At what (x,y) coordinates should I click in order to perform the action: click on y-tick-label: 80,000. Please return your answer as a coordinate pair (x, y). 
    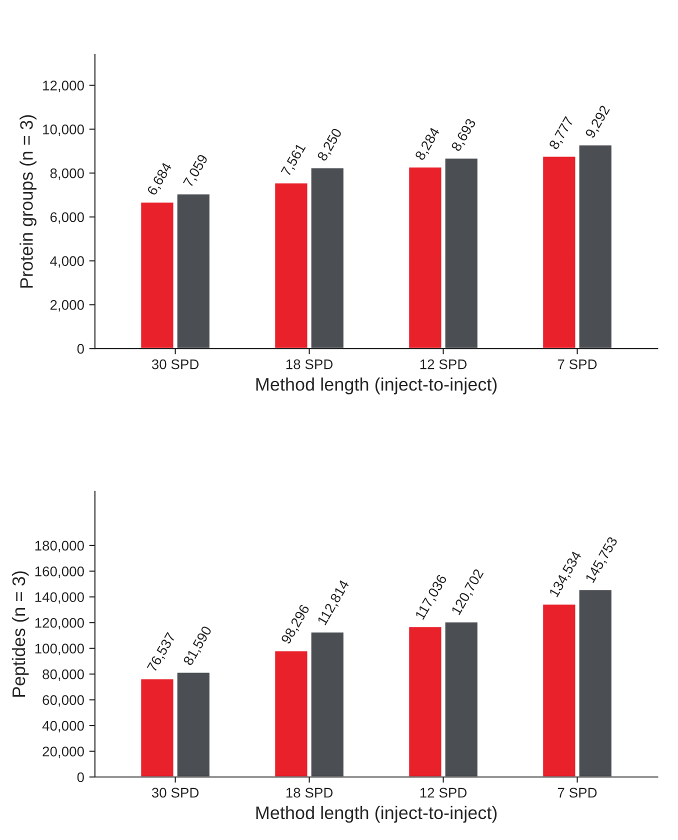
    Looking at the image, I should click on (63, 675).